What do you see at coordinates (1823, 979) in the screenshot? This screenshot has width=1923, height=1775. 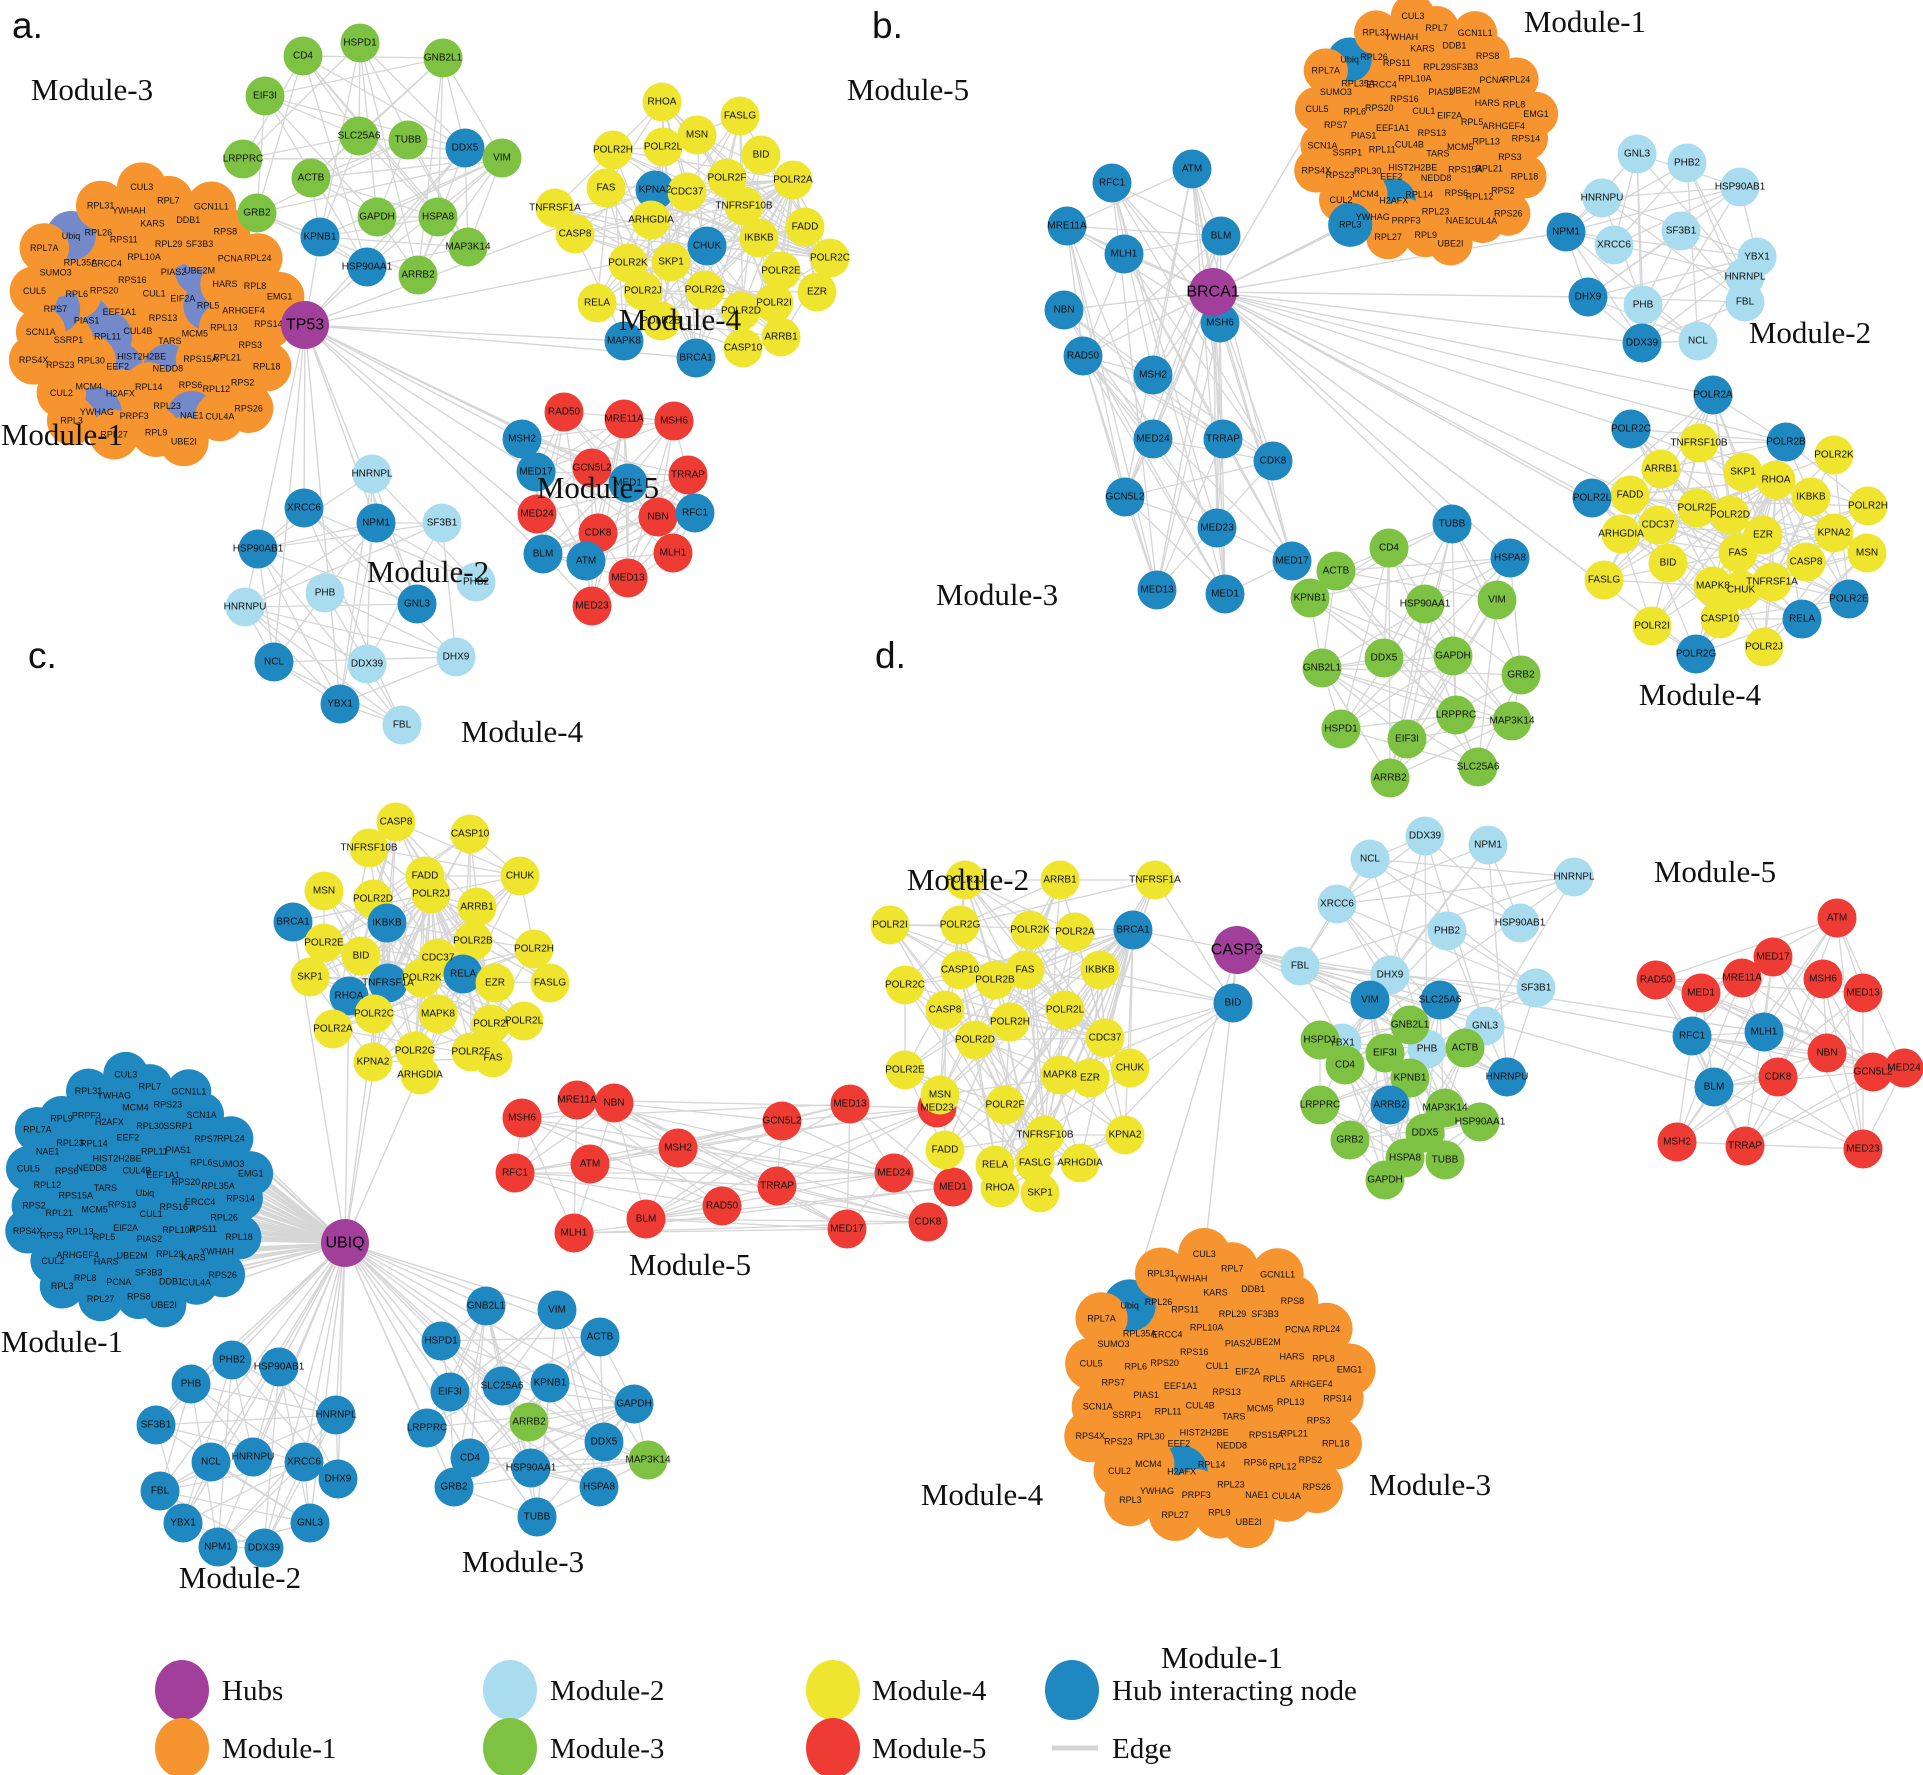 I see `node-MSH6` at bounding box center [1823, 979].